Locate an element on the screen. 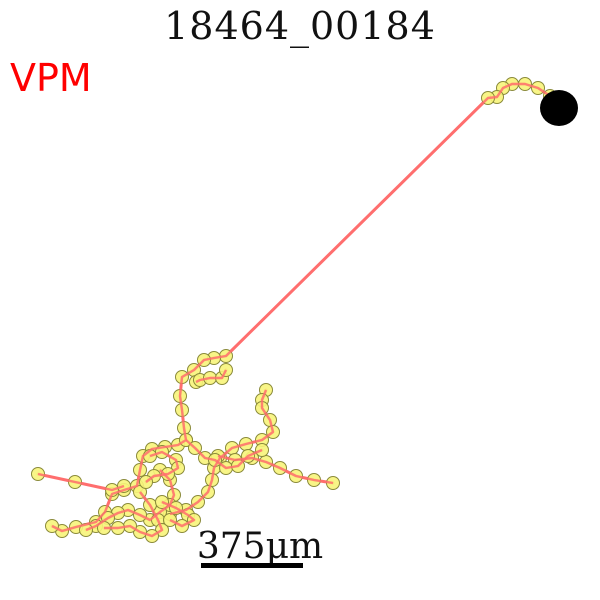 Image resolution: width=600 pixels, height=600 pixels. scale-bar is located at coordinates (252, 565).